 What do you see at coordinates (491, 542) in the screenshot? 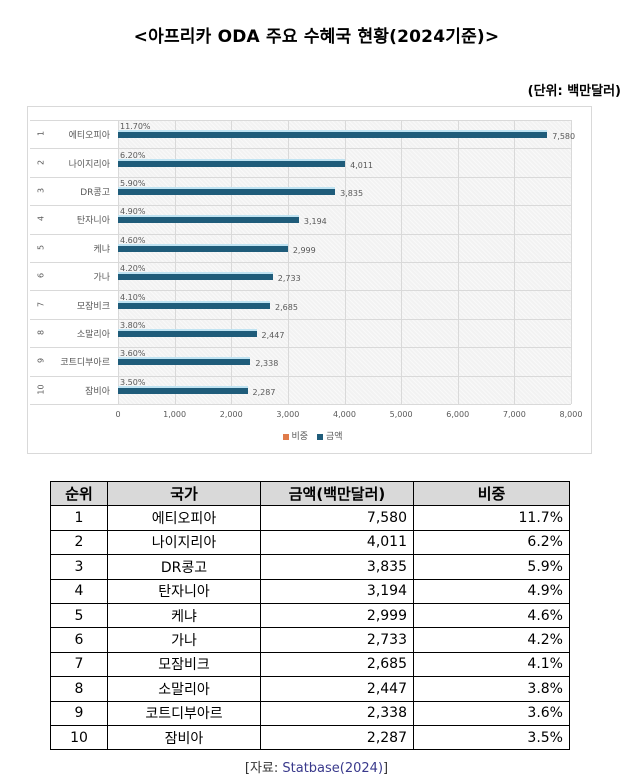
I see `share-cell: 6.2%` at bounding box center [491, 542].